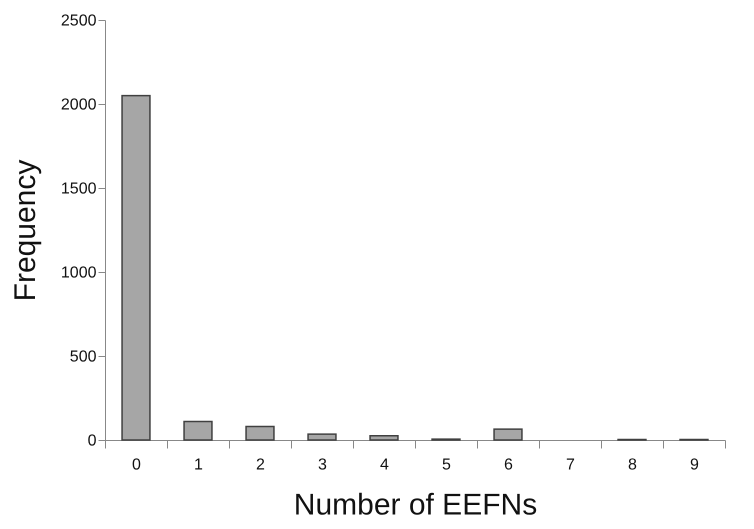 The image size is (754, 529). What do you see at coordinates (83, 357) in the screenshot?
I see `y-tick-label: 500` at bounding box center [83, 357].